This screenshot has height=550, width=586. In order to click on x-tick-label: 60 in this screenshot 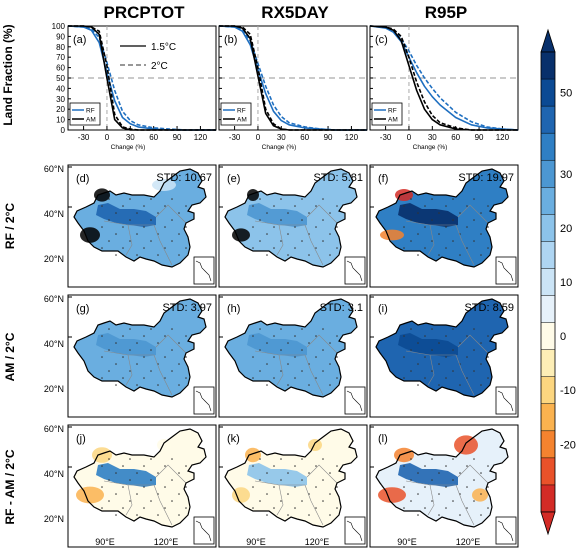, I will do `click(153, 137)`.